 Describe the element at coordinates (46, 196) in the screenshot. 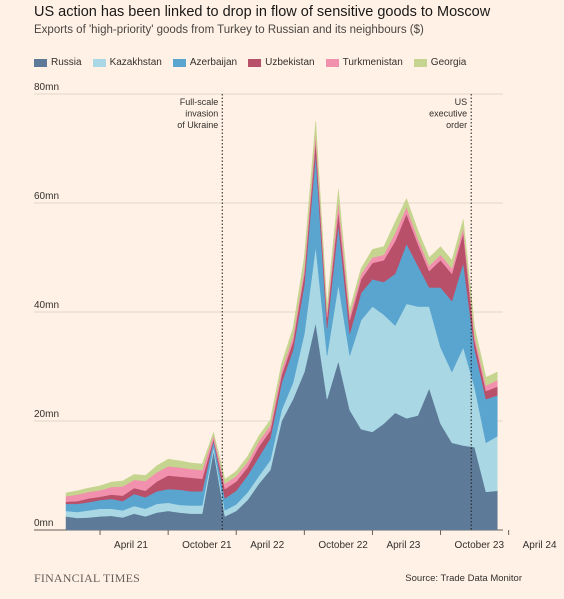

I see `y-tick-label: 60mn` at that location.